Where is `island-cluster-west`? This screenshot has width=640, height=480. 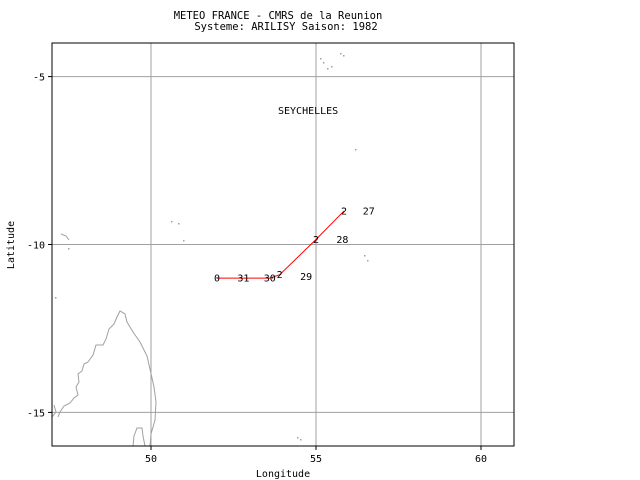 island-cluster-west is located at coordinates (65, 237).